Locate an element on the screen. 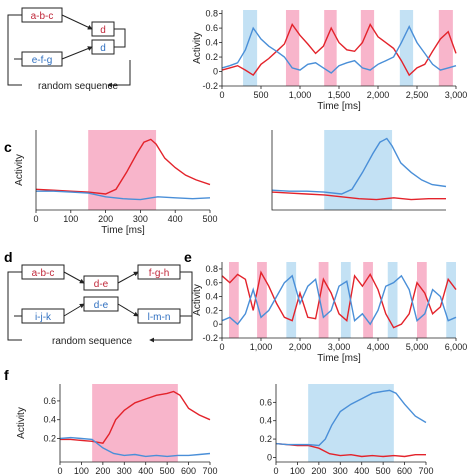 The image size is (474, 474). mid-lower-label: d-e is located at coordinates (101, 305).